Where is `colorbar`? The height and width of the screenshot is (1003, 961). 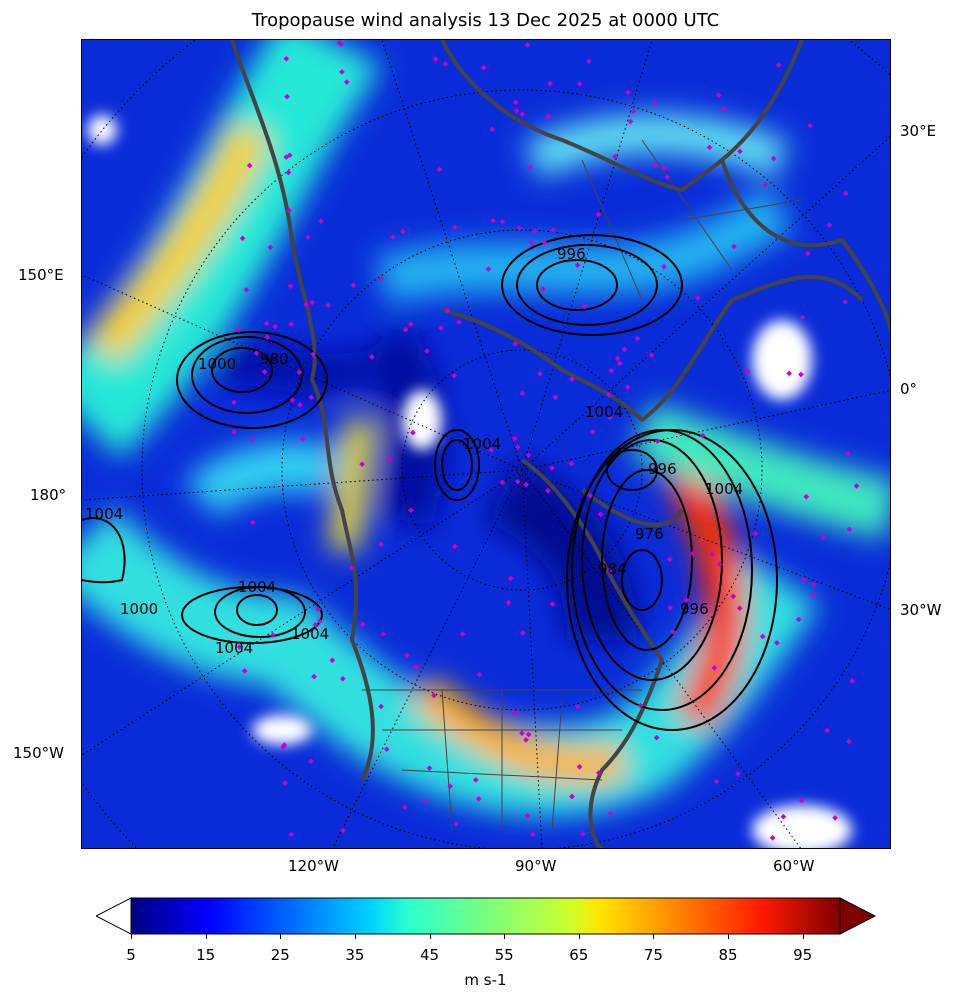
colorbar is located at coordinates (486, 916).